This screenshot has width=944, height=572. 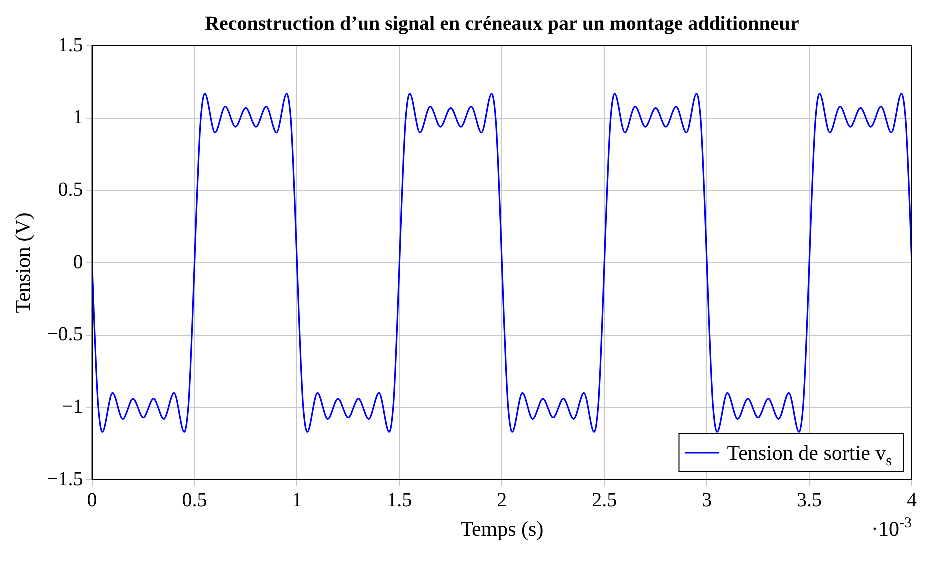 I want to click on x-tick-label: 3.5, so click(x=809, y=500).